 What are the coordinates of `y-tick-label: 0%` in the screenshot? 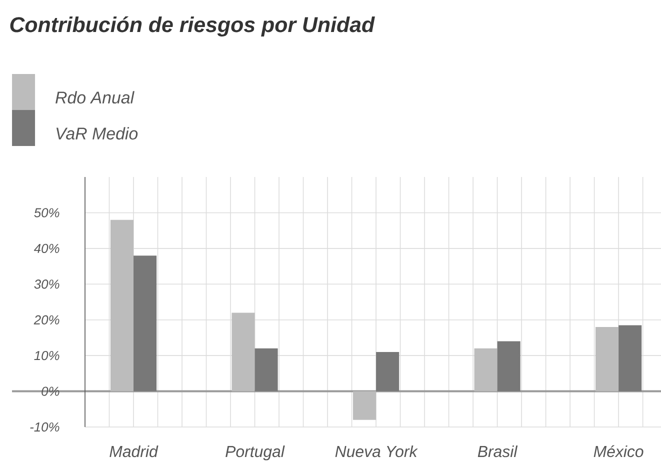 It's located at (51, 391).